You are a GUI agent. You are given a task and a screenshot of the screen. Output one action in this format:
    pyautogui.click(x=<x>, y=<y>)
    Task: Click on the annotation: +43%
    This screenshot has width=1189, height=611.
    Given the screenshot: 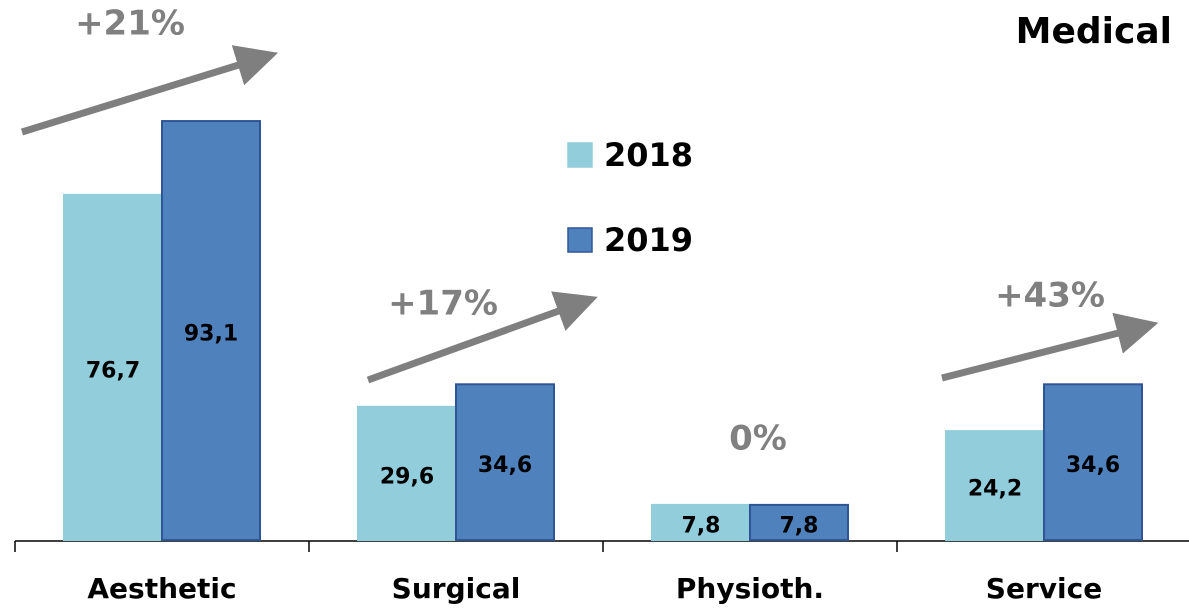 What is the action you would take?
    pyautogui.click(x=1050, y=296)
    